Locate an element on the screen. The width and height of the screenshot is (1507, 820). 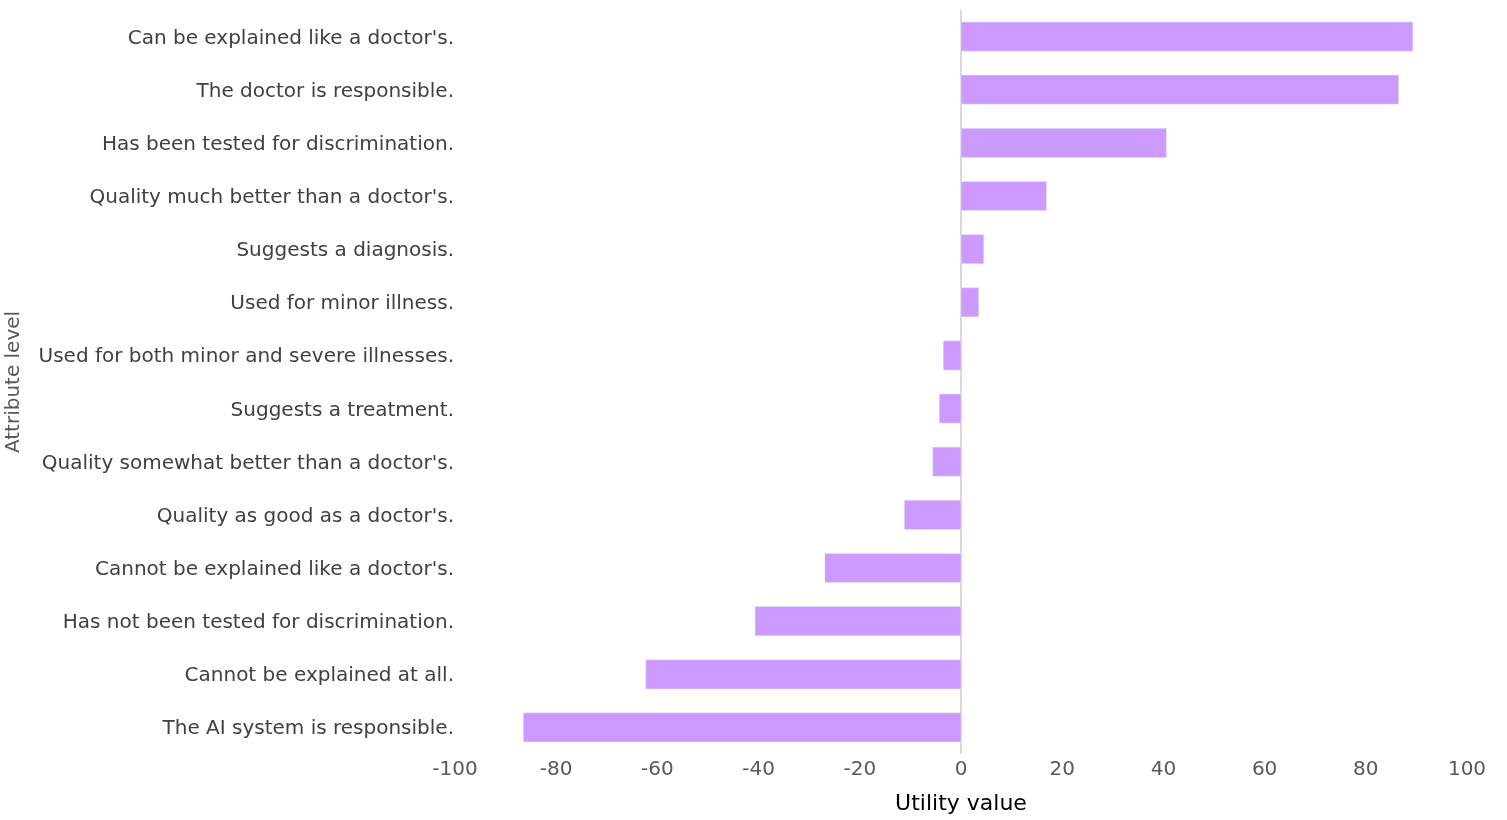
x-tick-label: -20 is located at coordinates (860, 768).